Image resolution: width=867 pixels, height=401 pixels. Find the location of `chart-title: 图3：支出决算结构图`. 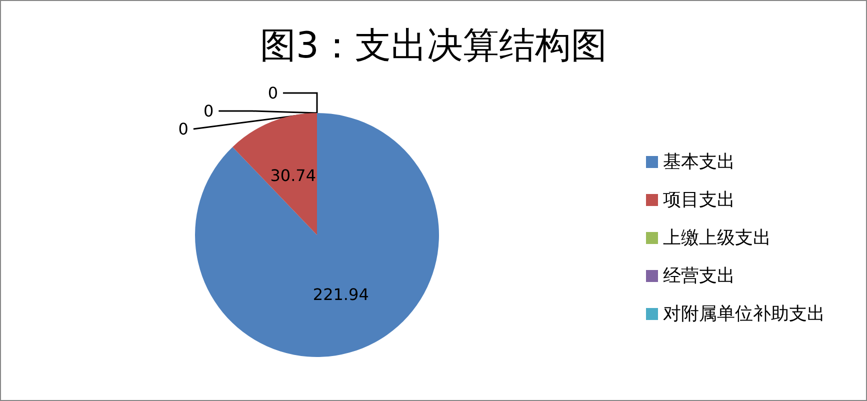

chart-title: 图3：支出决算结构图 is located at coordinates (433, 46).